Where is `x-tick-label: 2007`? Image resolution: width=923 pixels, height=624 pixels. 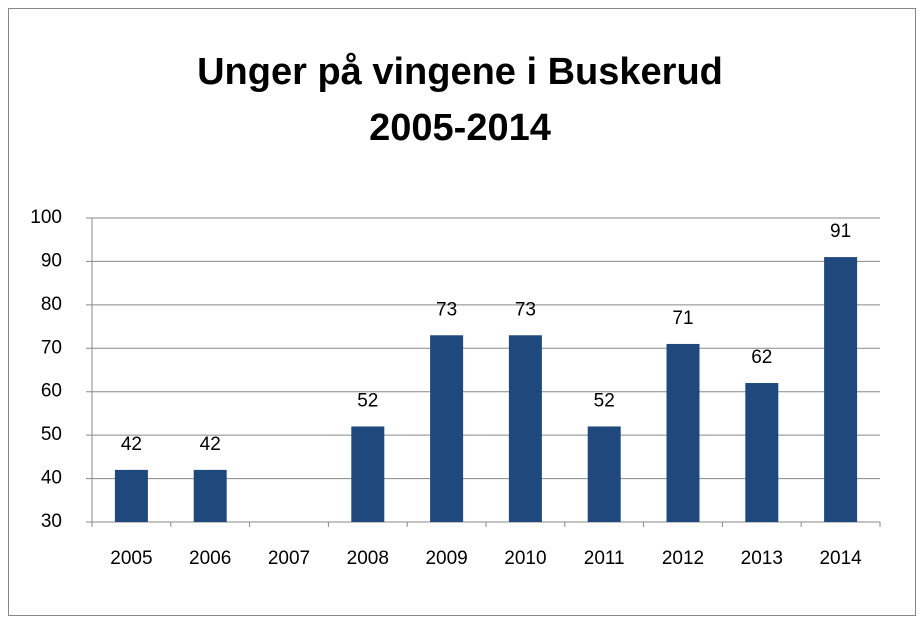 x-tick-label: 2007 is located at coordinates (289, 558).